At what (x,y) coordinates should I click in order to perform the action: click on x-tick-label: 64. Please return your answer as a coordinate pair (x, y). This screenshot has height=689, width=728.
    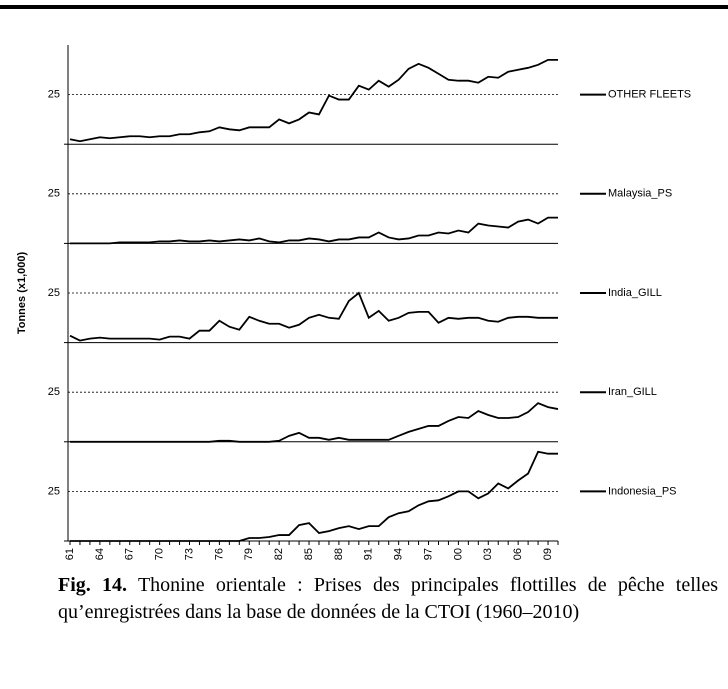
    Looking at the image, I should click on (100, 554).